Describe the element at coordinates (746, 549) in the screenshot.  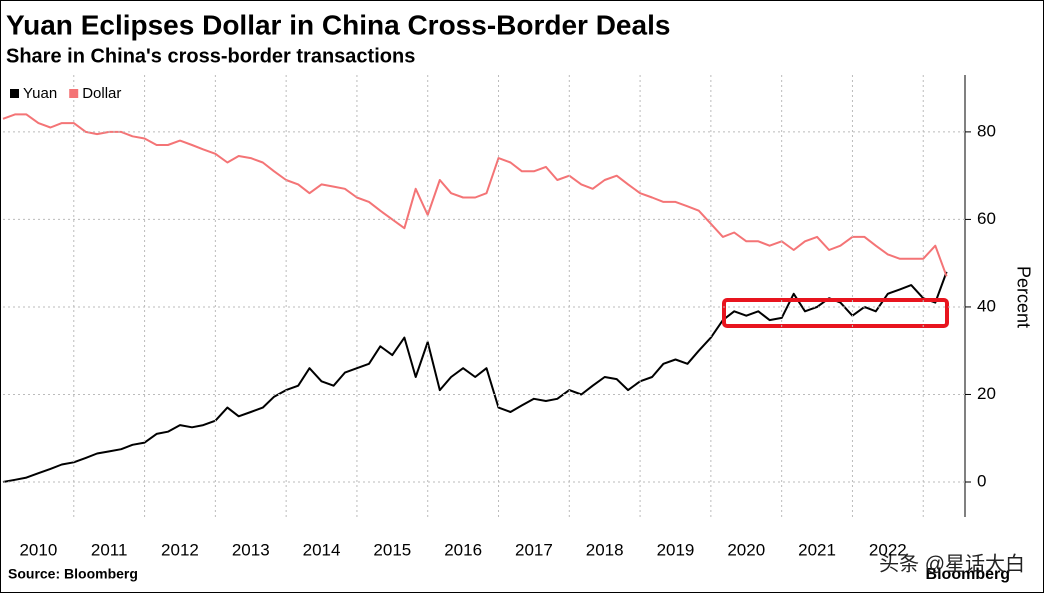
I see `x-tick-label: 2020` at that location.